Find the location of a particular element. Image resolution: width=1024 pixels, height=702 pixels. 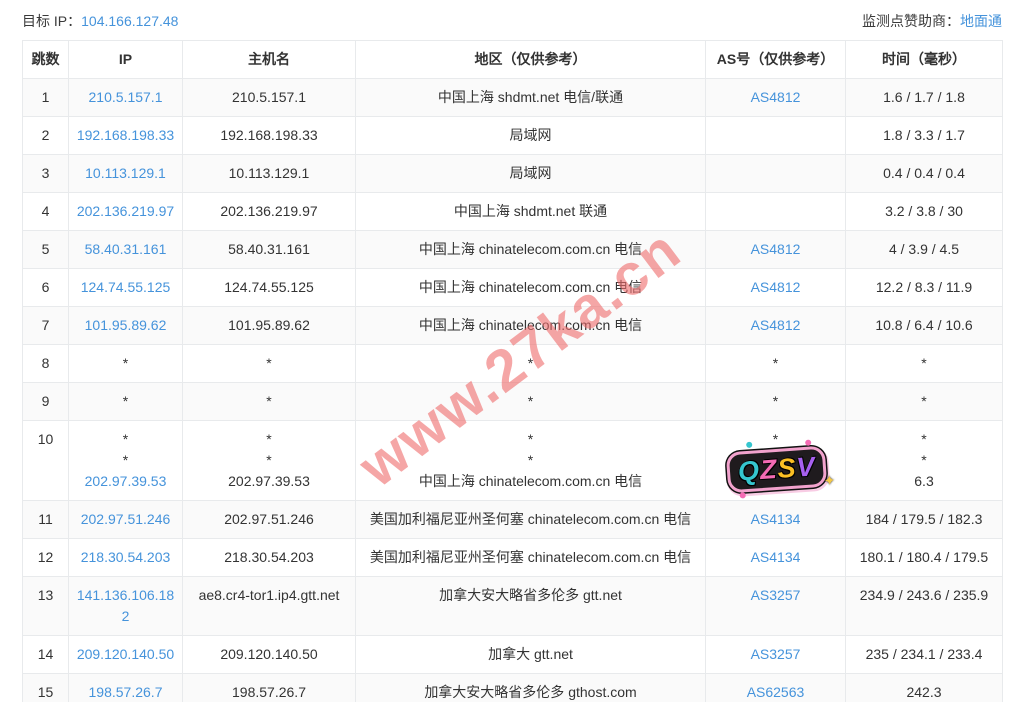

cell-host: 218.30.54.203 is located at coordinates (269, 557).